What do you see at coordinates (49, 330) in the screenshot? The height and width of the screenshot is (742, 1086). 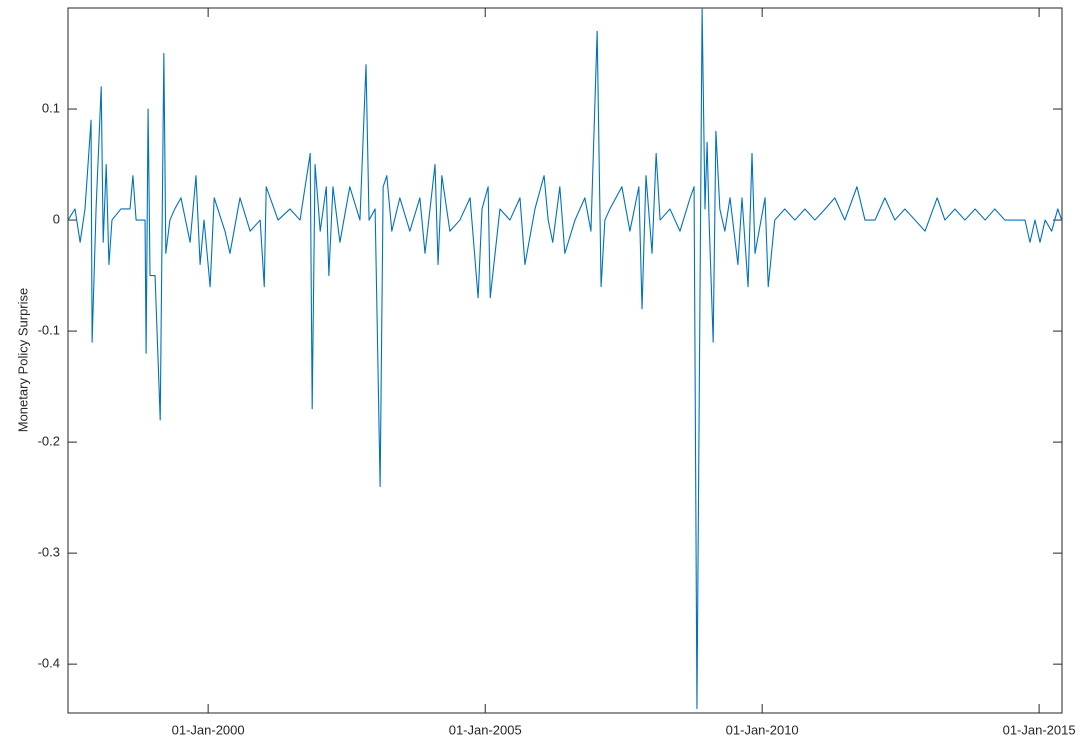 I see `y-tick-label: -0.1` at bounding box center [49, 330].